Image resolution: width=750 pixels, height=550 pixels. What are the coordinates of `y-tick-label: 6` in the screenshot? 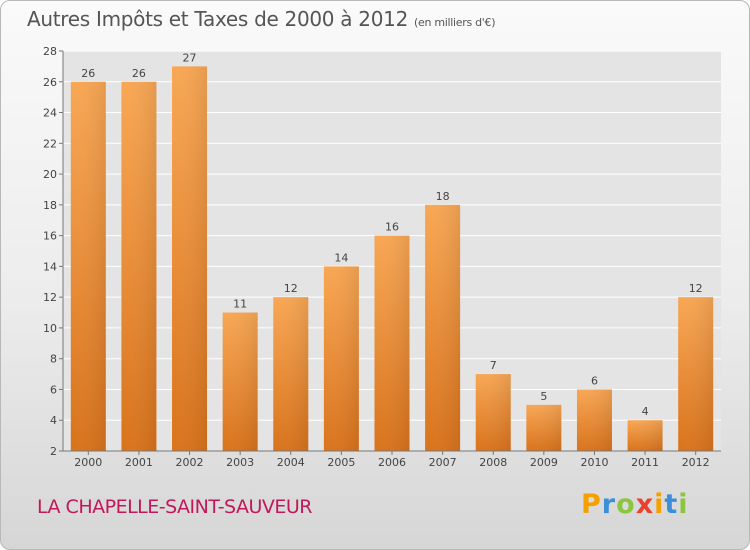 It's located at (53, 389).